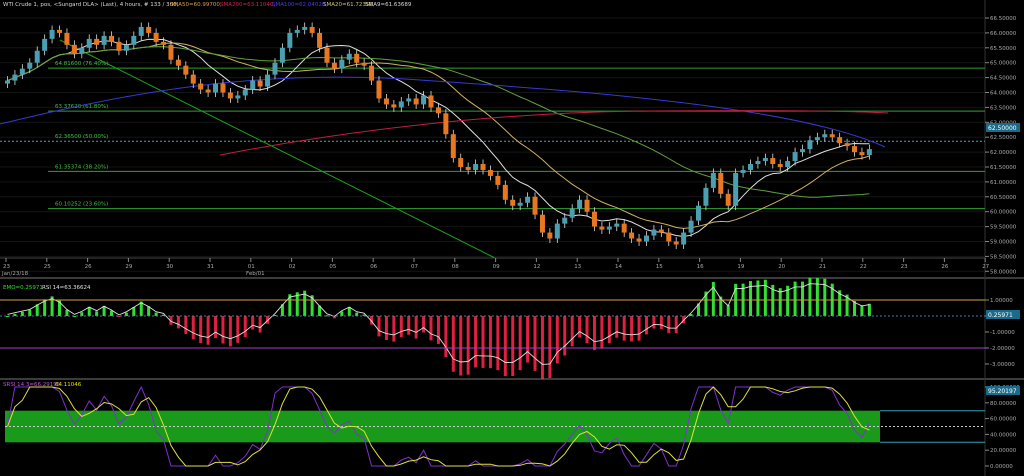 The image size is (1024, 476). What do you see at coordinates (247, 5) in the screenshot?
I see `main-title-sma200: SMA200=63.11040,` at bounding box center [247, 5].